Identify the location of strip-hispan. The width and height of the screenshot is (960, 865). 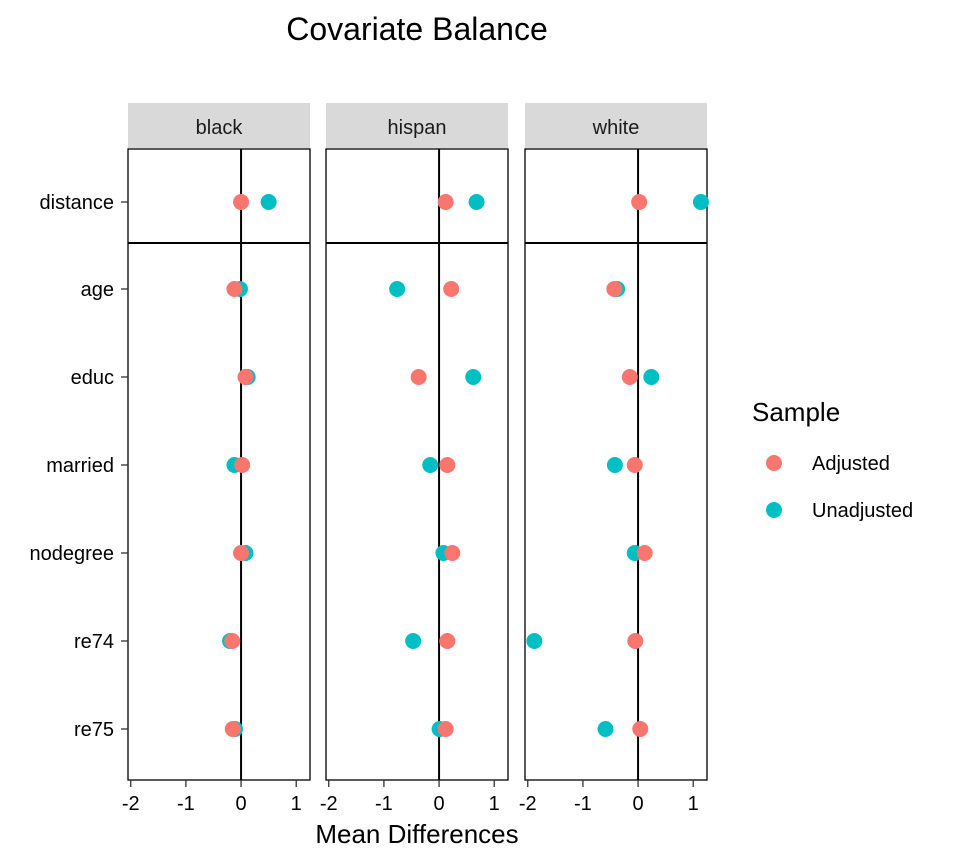
(417, 125).